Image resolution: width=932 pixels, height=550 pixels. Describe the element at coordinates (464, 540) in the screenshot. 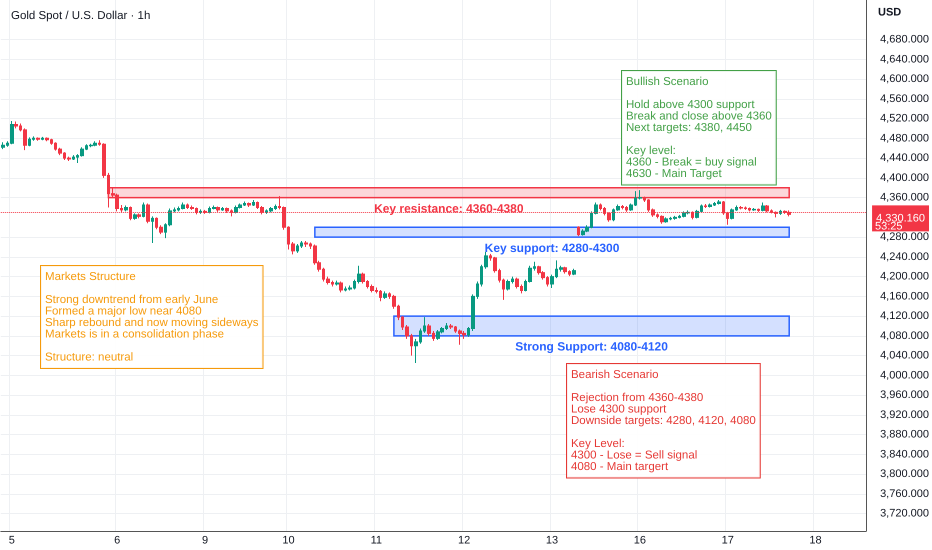

I see `x-tick-label: 12` at that location.